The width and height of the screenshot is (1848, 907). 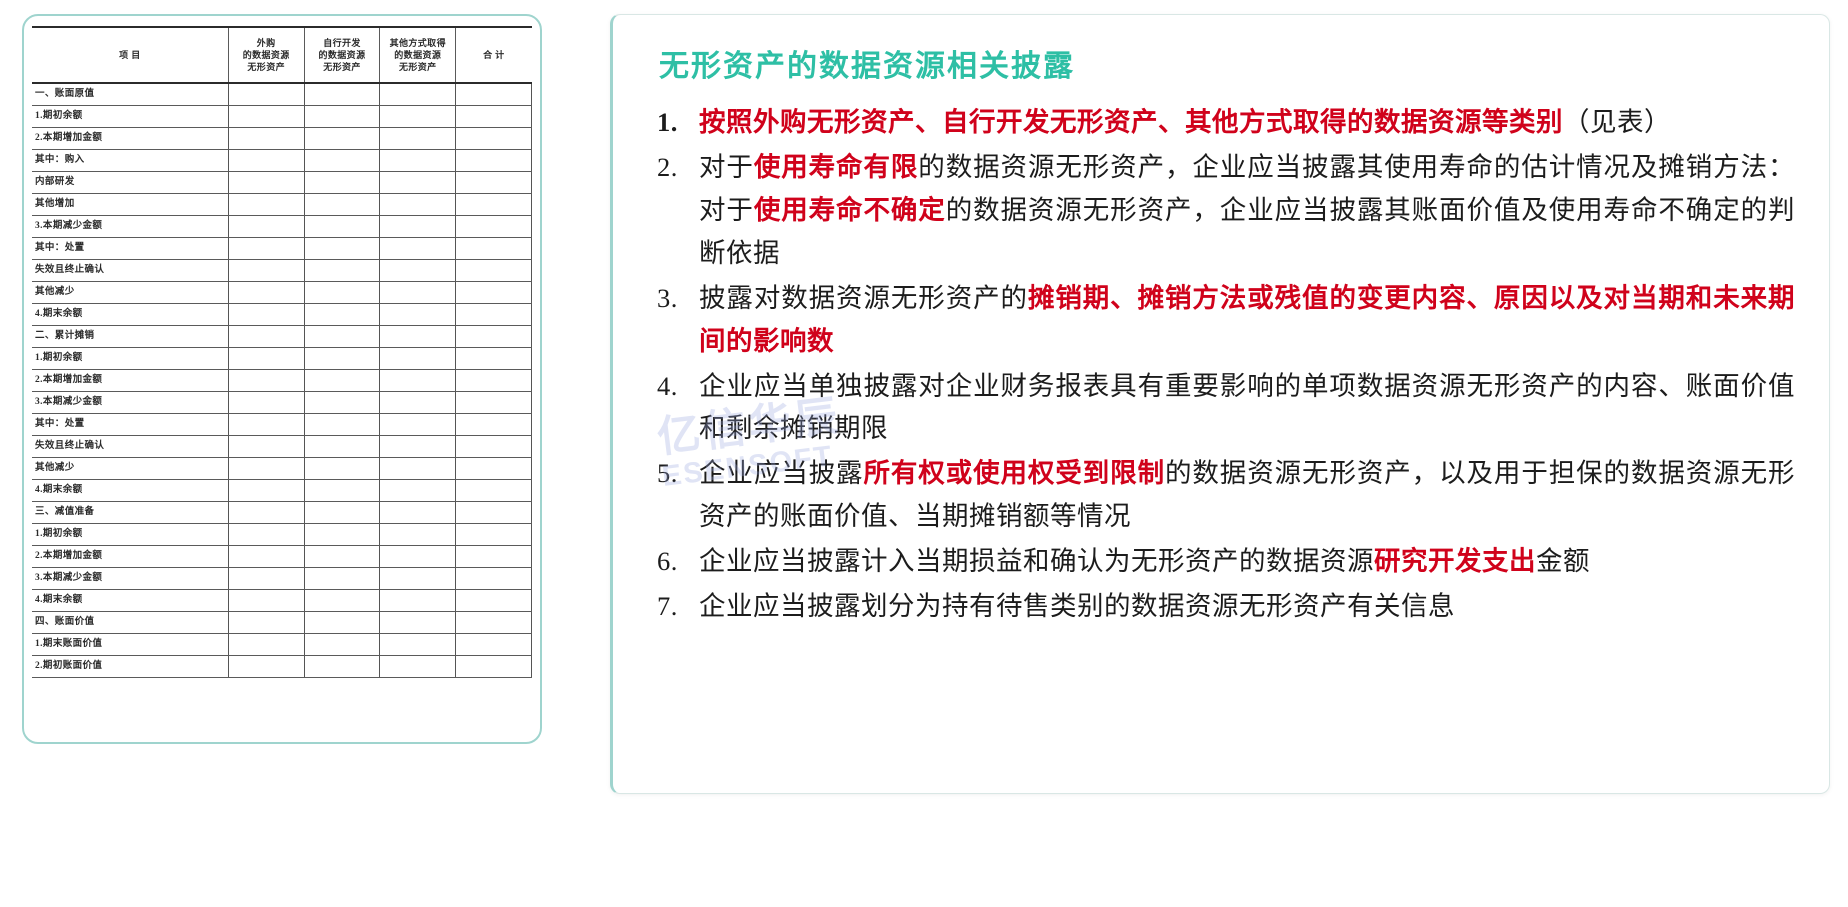 I want to click on header-line: 合 计, so click(x=494, y=54).